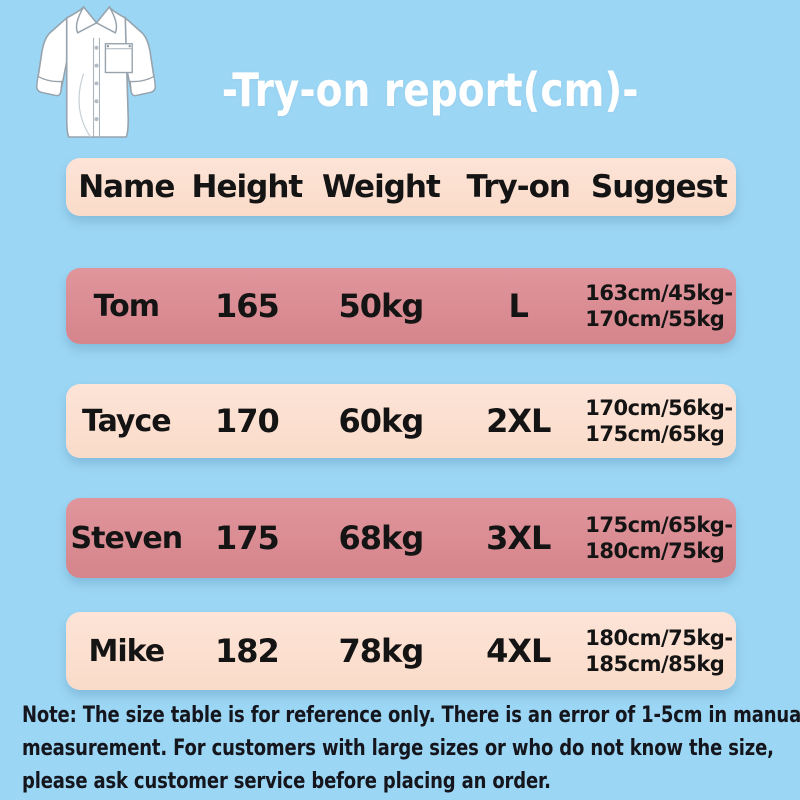 The image size is (800, 800). Describe the element at coordinates (381, 187) in the screenshot. I see `header-cell-weight: Weight` at that location.